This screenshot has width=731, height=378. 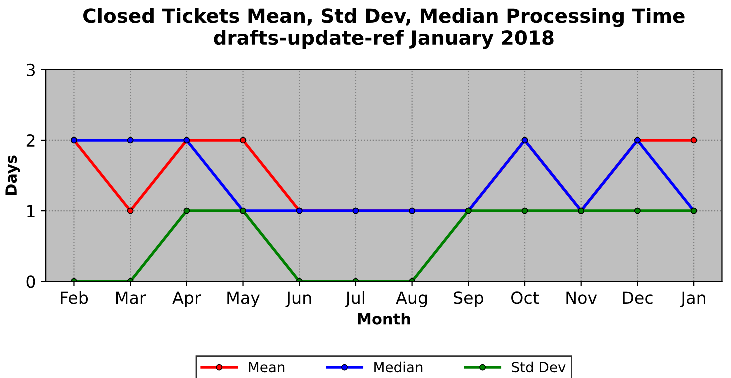 What do you see at coordinates (582, 298) in the screenshot?
I see `x-tick-label: Nov` at bounding box center [582, 298].